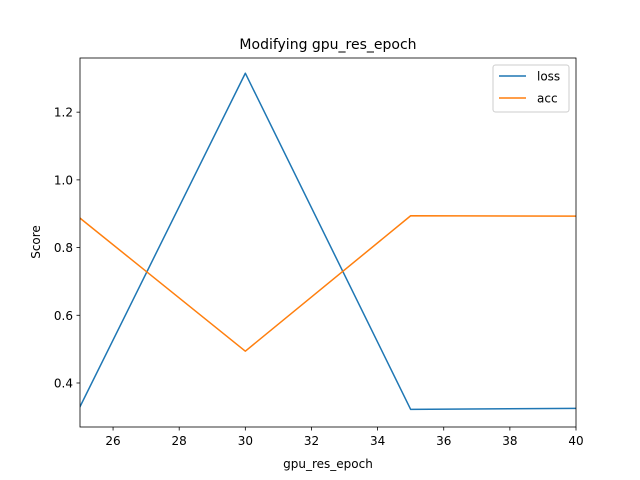  What do you see at coordinates (63, 316) in the screenshot?
I see `y-tick-label: 0.6` at bounding box center [63, 316].